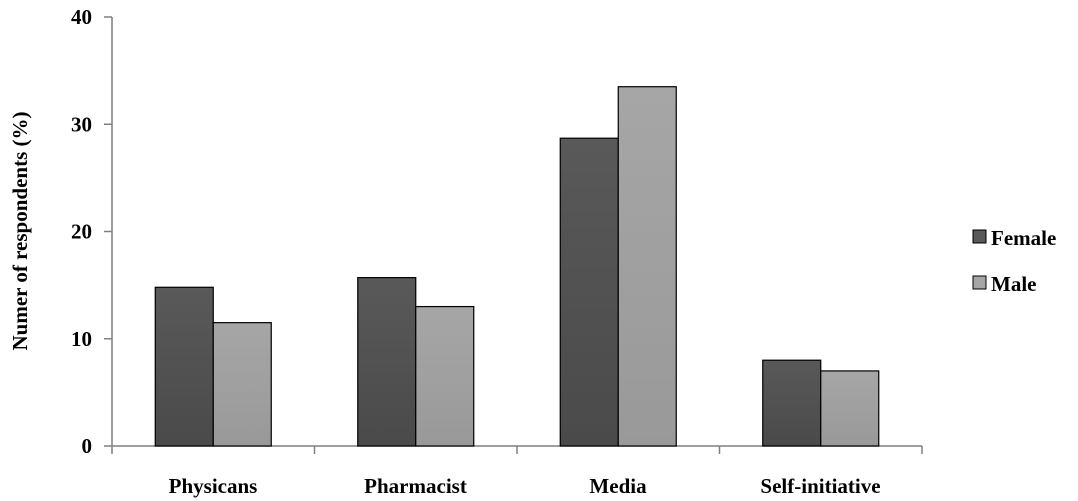 The width and height of the screenshot is (1078, 501). Describe the element at coordinates (81, 17) in the screenshot. I see `y-tick-label-4: 40` at that location.